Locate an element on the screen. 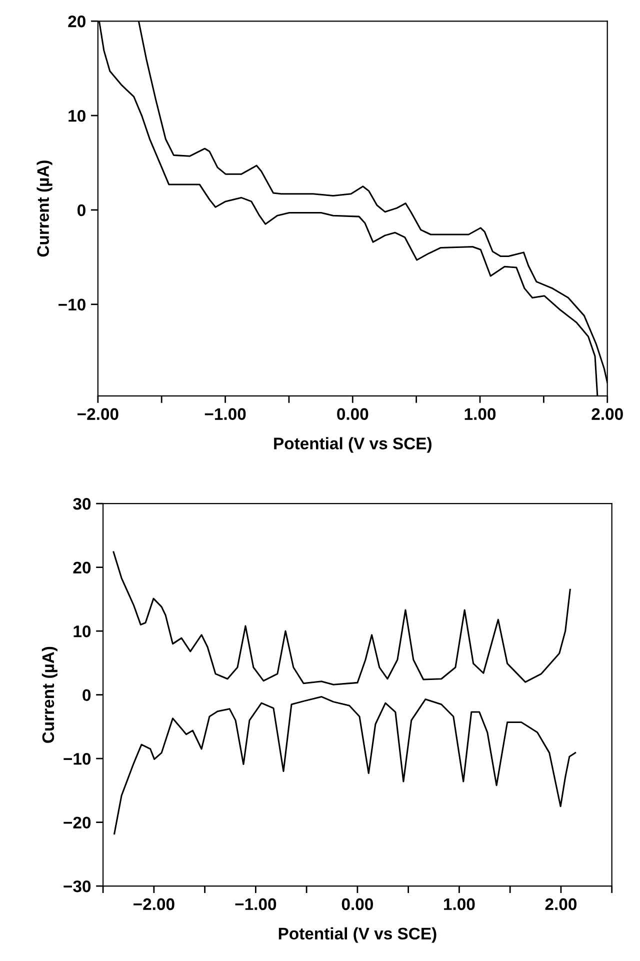 The width and height of the screenshot is (640, 961). y-tick-label: −30 is located at coordinates (77, 886).